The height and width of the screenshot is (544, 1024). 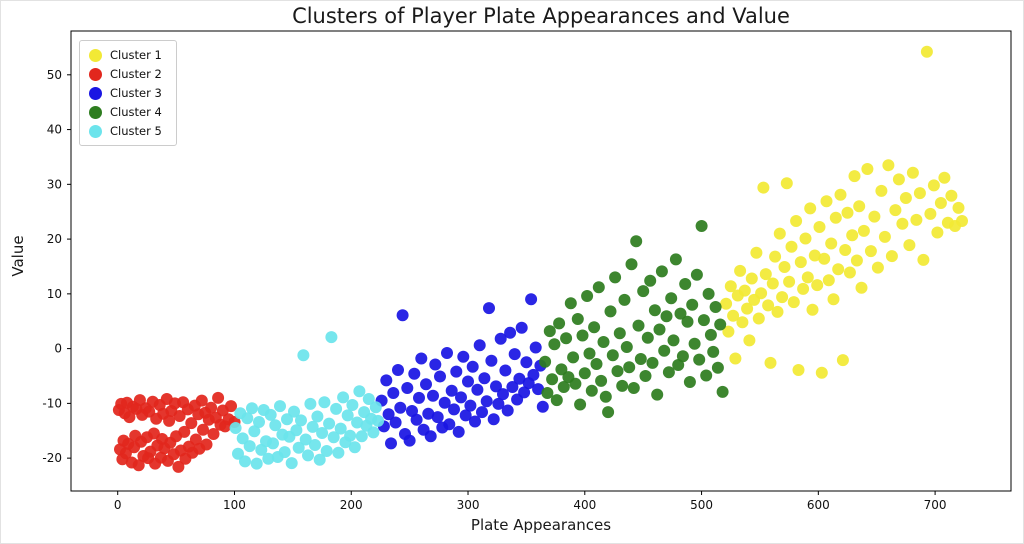 I want to click on legend-swatch-cluster-4-icon, so click(x=95, y=112).